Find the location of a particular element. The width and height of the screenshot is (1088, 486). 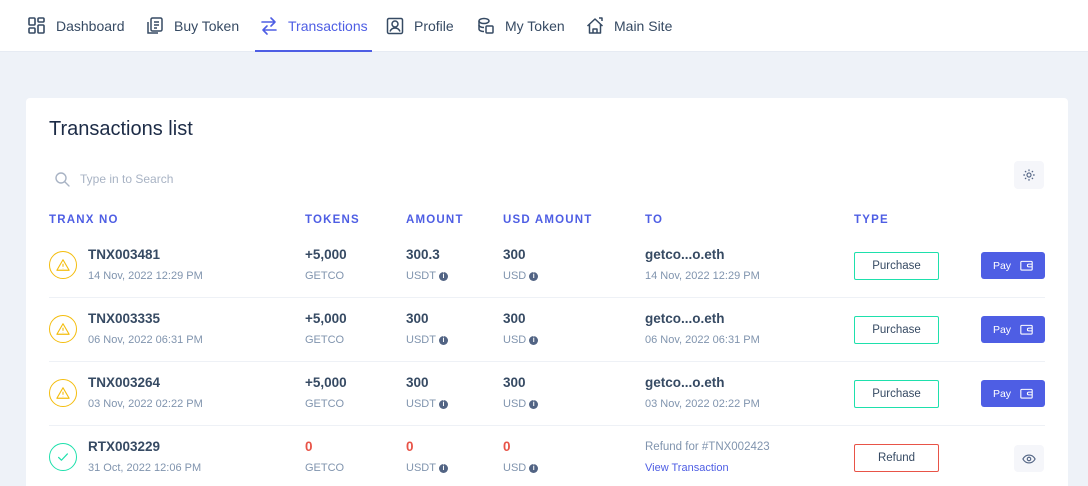

profile-icon is located at coordinates (395, 26).